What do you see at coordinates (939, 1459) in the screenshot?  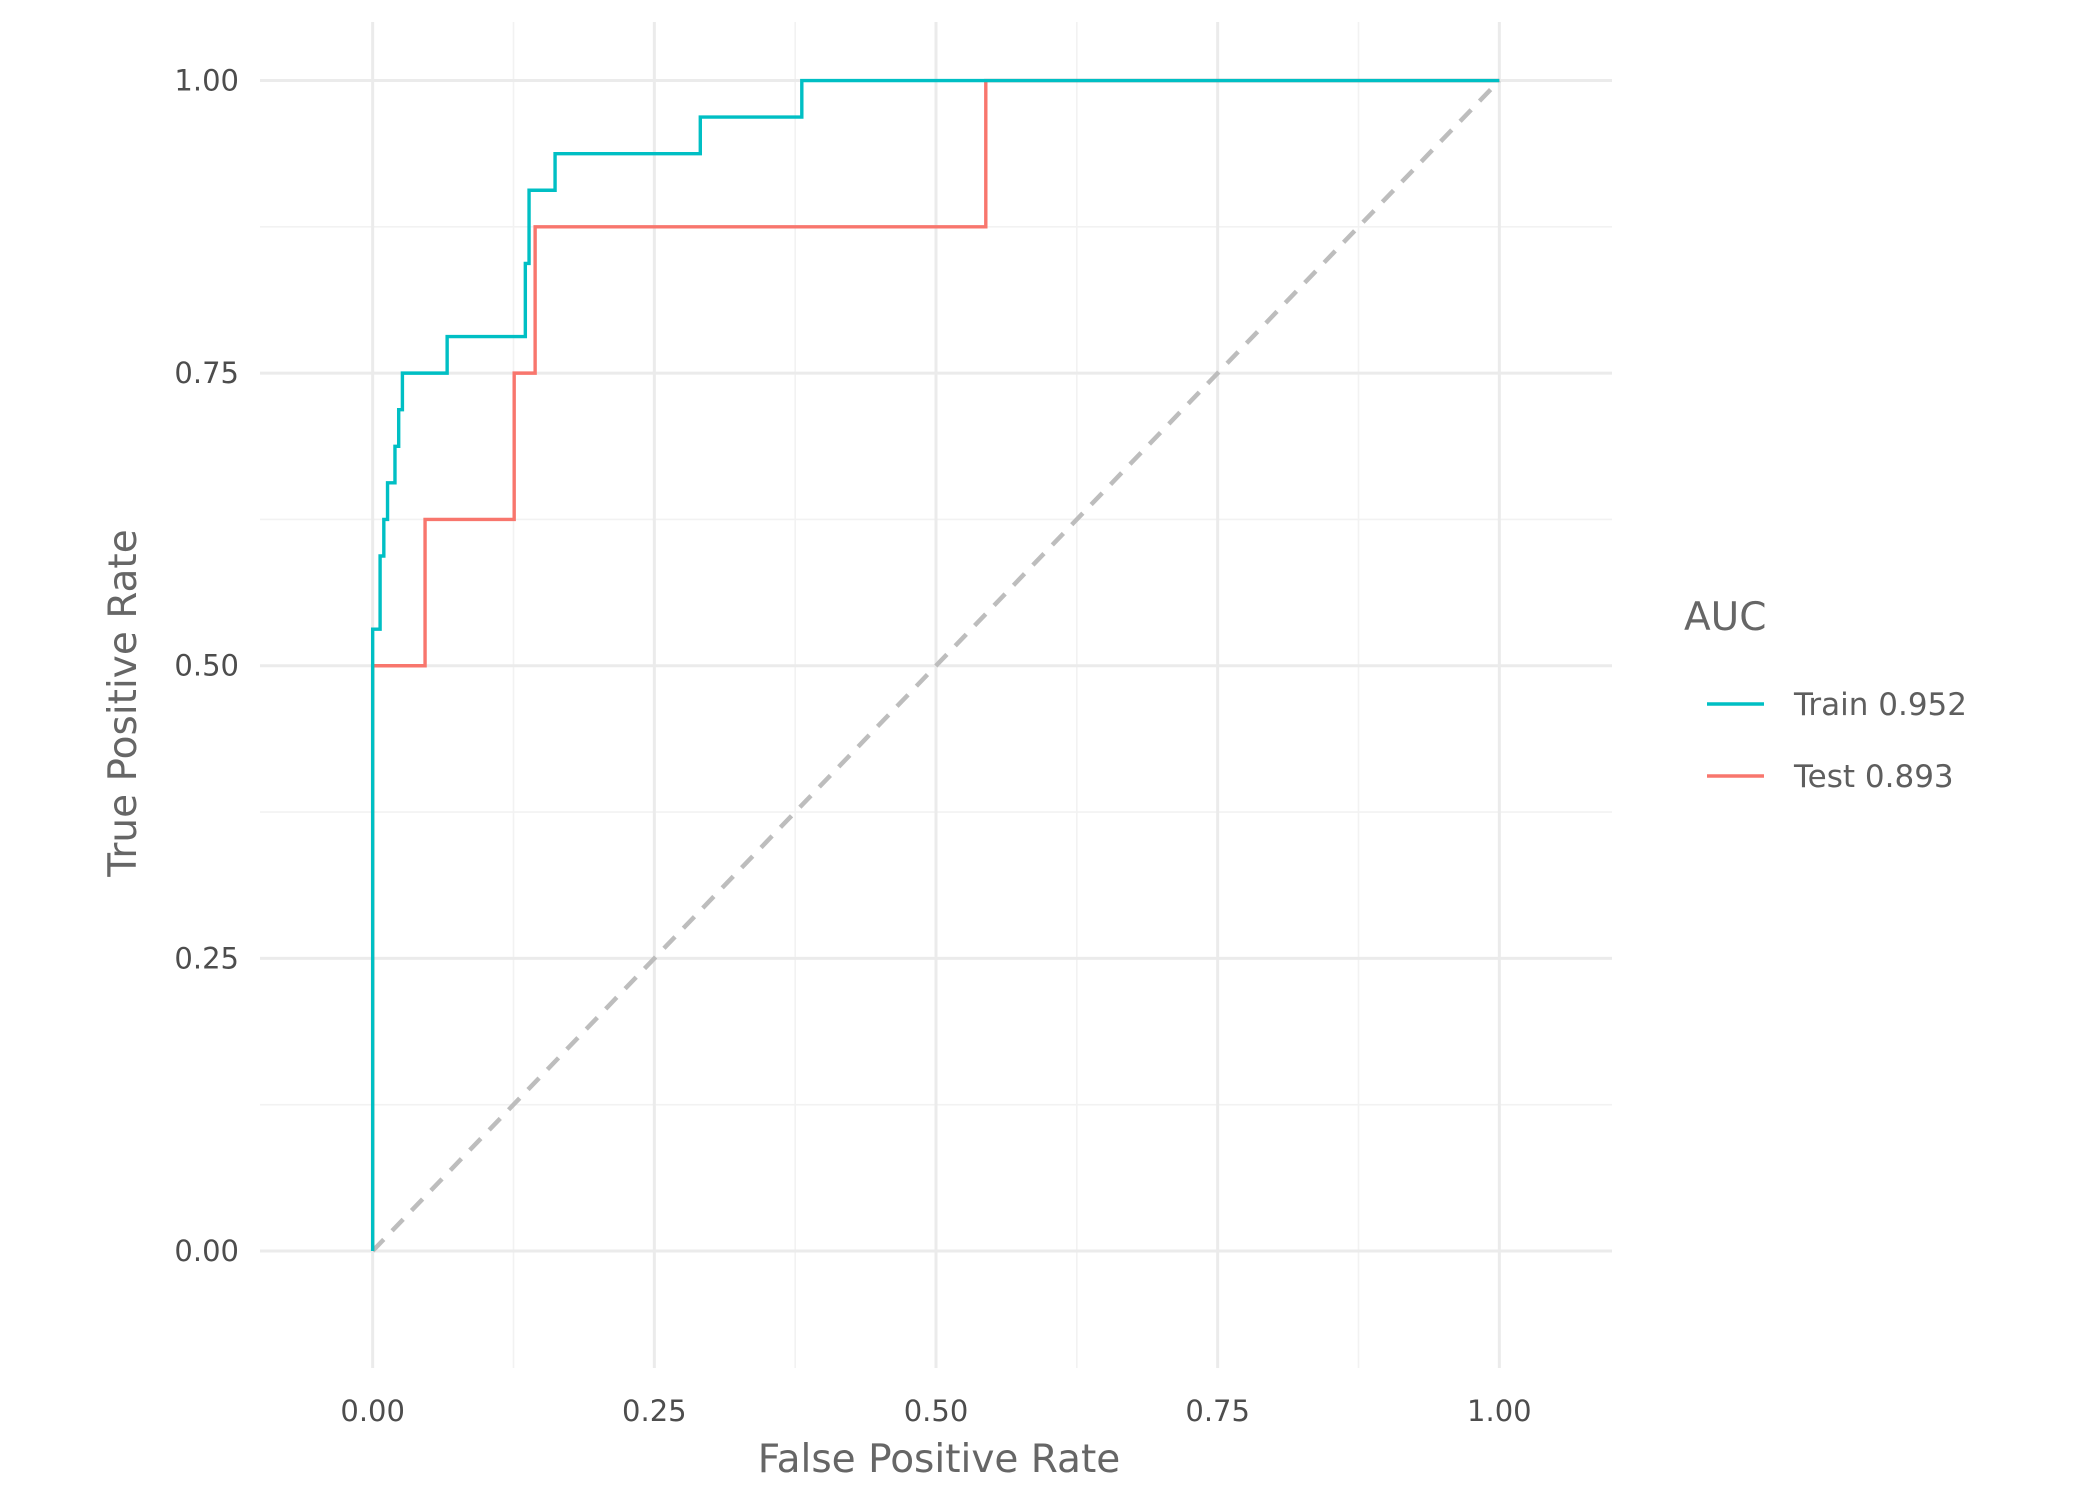 I see `x-axis-title: False Positive Rate` at bounding box center [939, 1459].